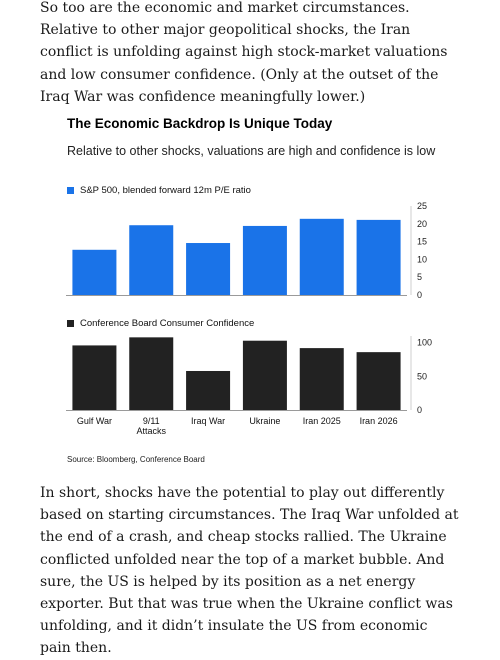 The height and width of the screenshot is (660, 500). Describe the element at coordinates (422, 206) in the screenshot. I see `y-tick-label: 25` at that location.